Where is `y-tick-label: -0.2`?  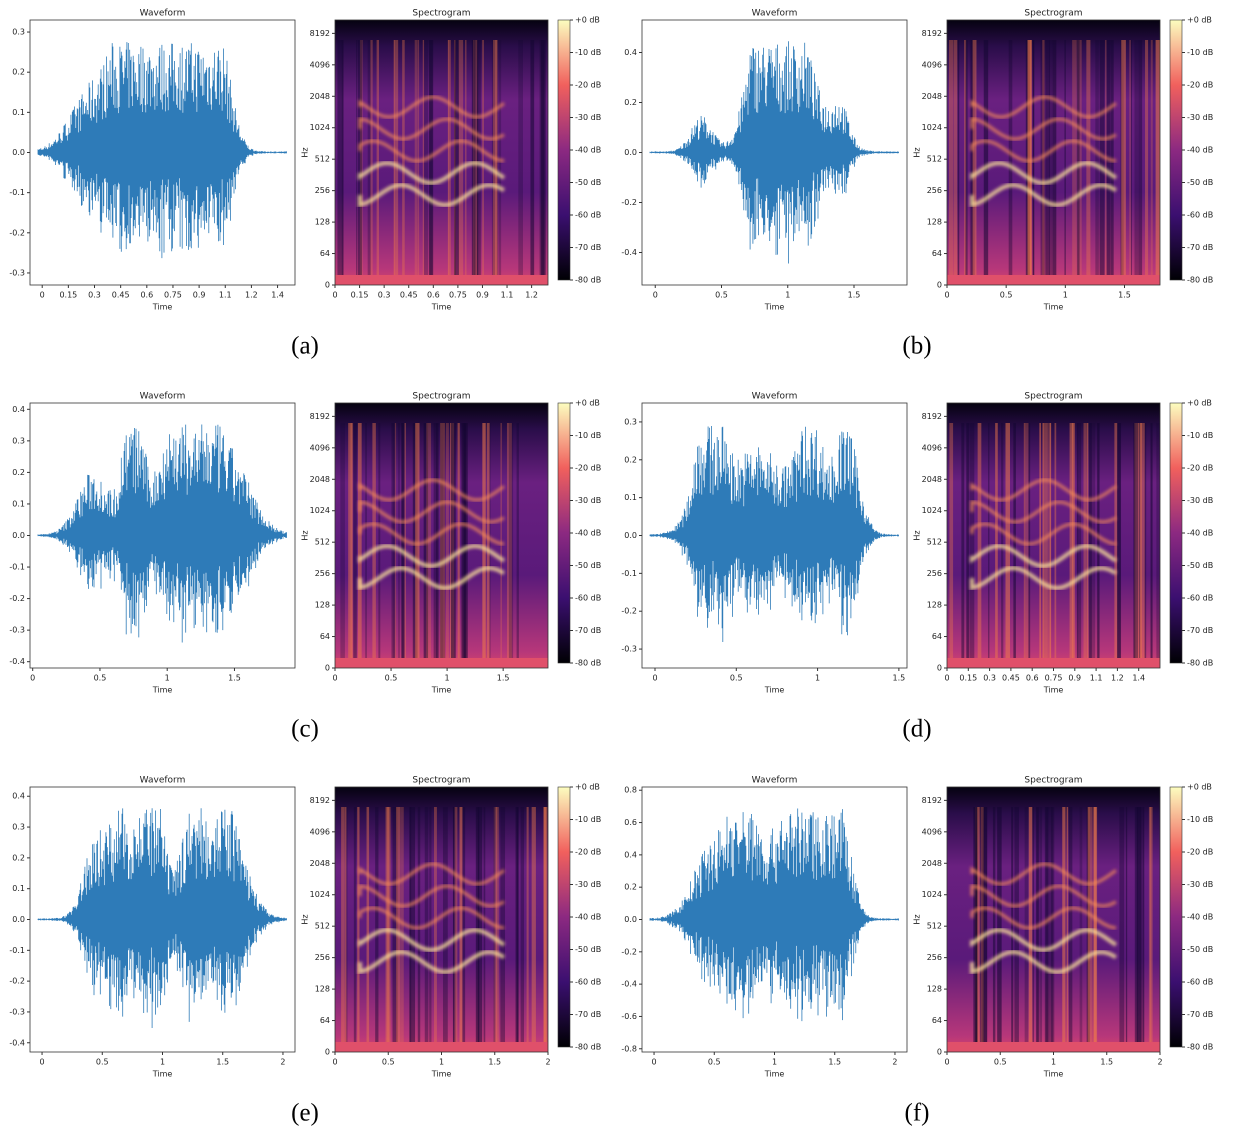 y-tick-label: -0.2 is located at coordinates (17, 981).